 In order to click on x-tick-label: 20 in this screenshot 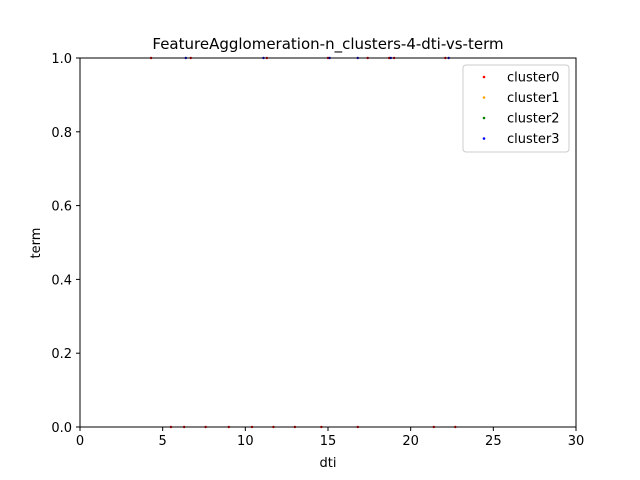, I will do `click(410, 441)`.